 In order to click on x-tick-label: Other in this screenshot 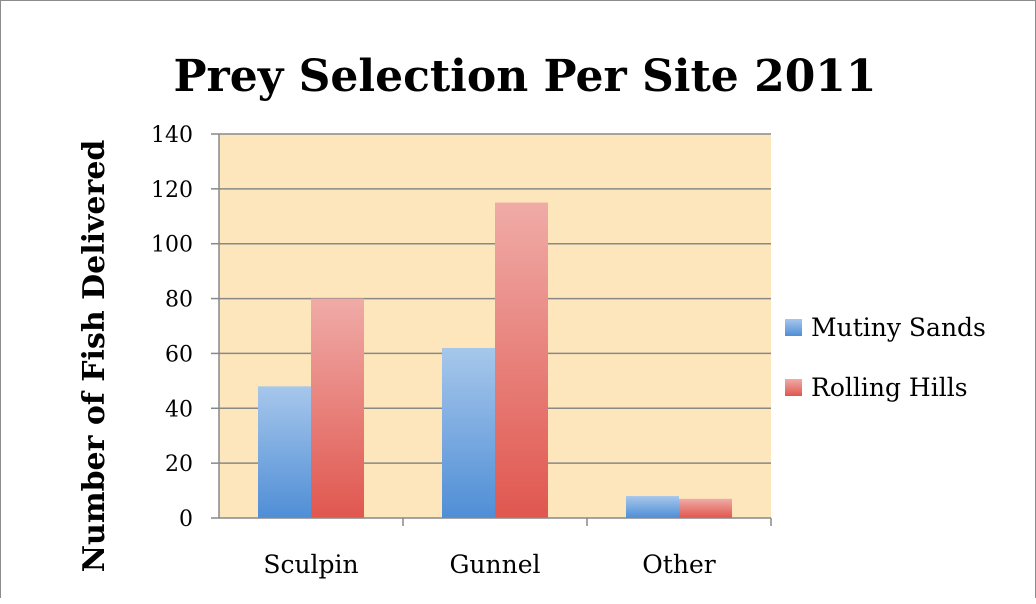, I will do `click(678, 564)`.